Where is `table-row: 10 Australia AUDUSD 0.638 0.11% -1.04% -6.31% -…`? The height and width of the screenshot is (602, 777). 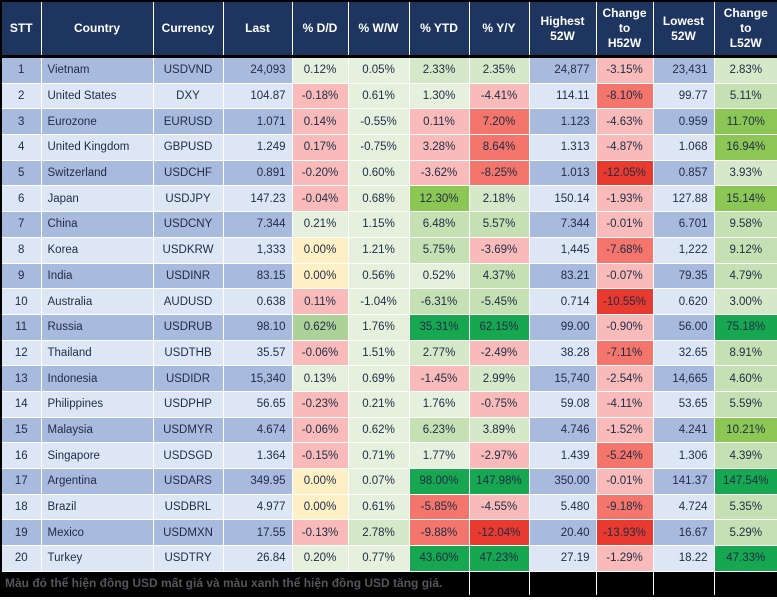 table-row: 10 Australia AUDUSD 0.638 0.11% -1.04% -6.31% -… is located at coordinates (388, 301).